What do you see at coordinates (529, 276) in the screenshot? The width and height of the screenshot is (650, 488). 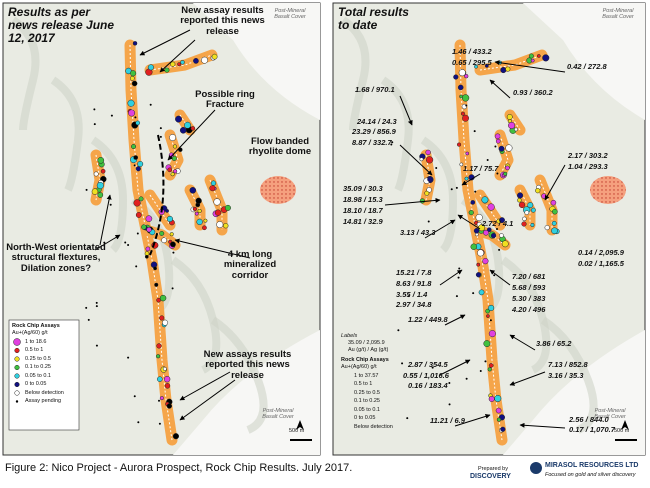 I see `result-label: 7.20 / 681` at bounding box center [529, 276].